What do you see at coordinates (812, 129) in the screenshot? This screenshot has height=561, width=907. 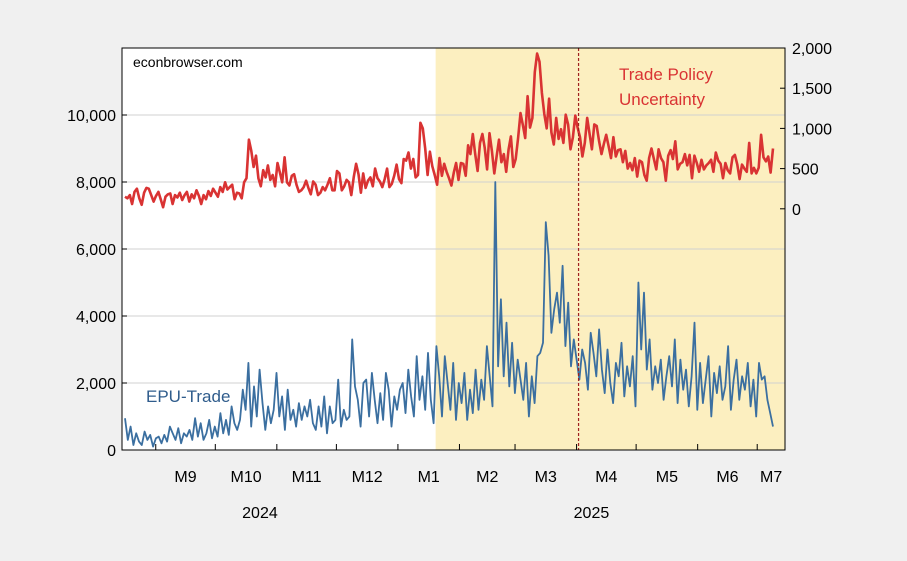 I see `right-tick-label: 1,000` at bounding box center [812, 129].